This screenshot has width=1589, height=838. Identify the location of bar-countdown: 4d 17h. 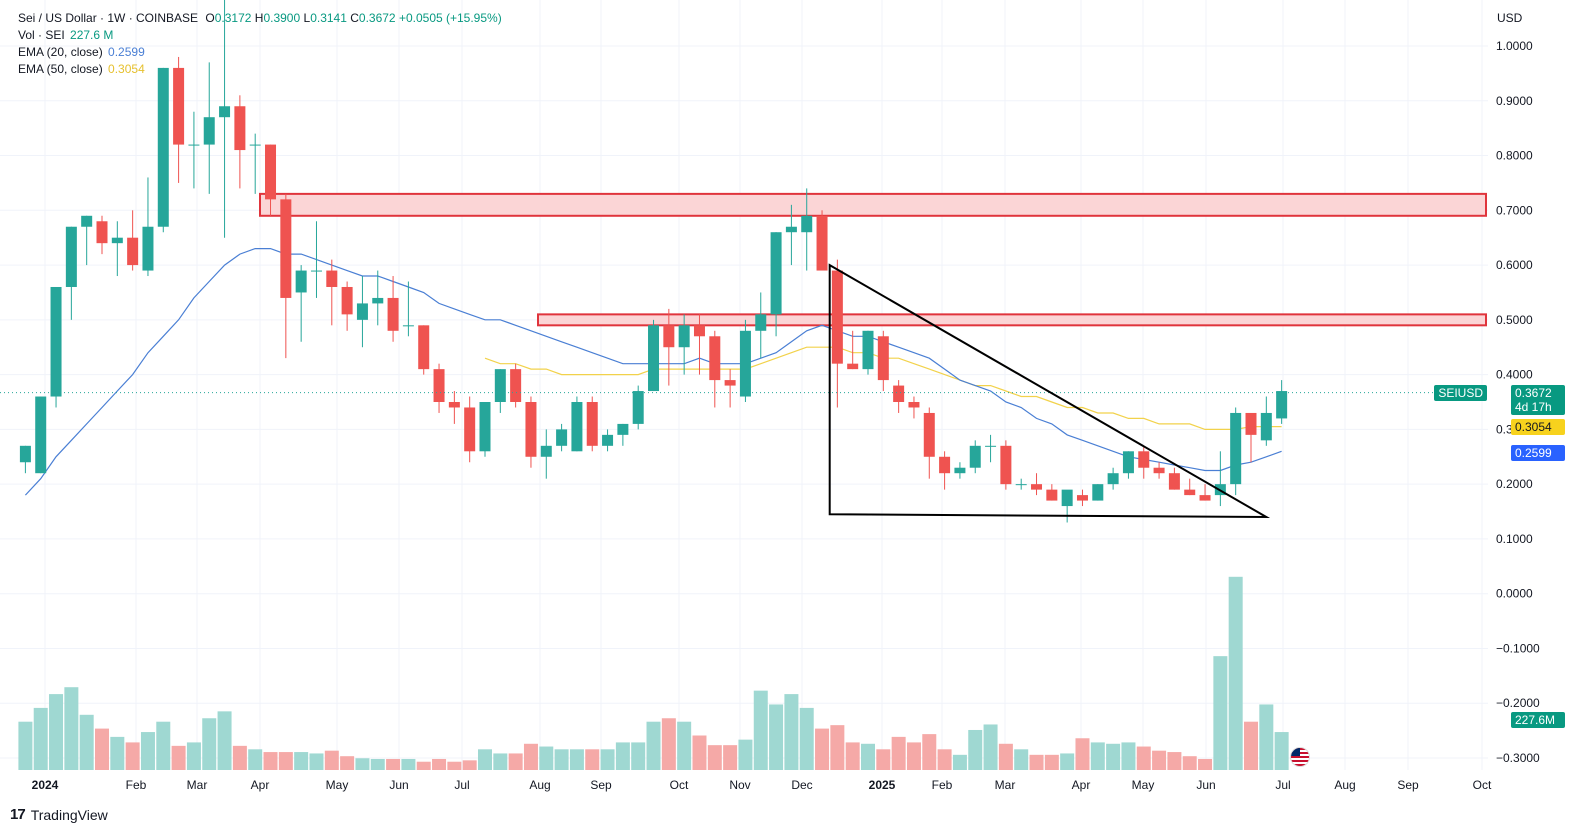
(1533, 407).